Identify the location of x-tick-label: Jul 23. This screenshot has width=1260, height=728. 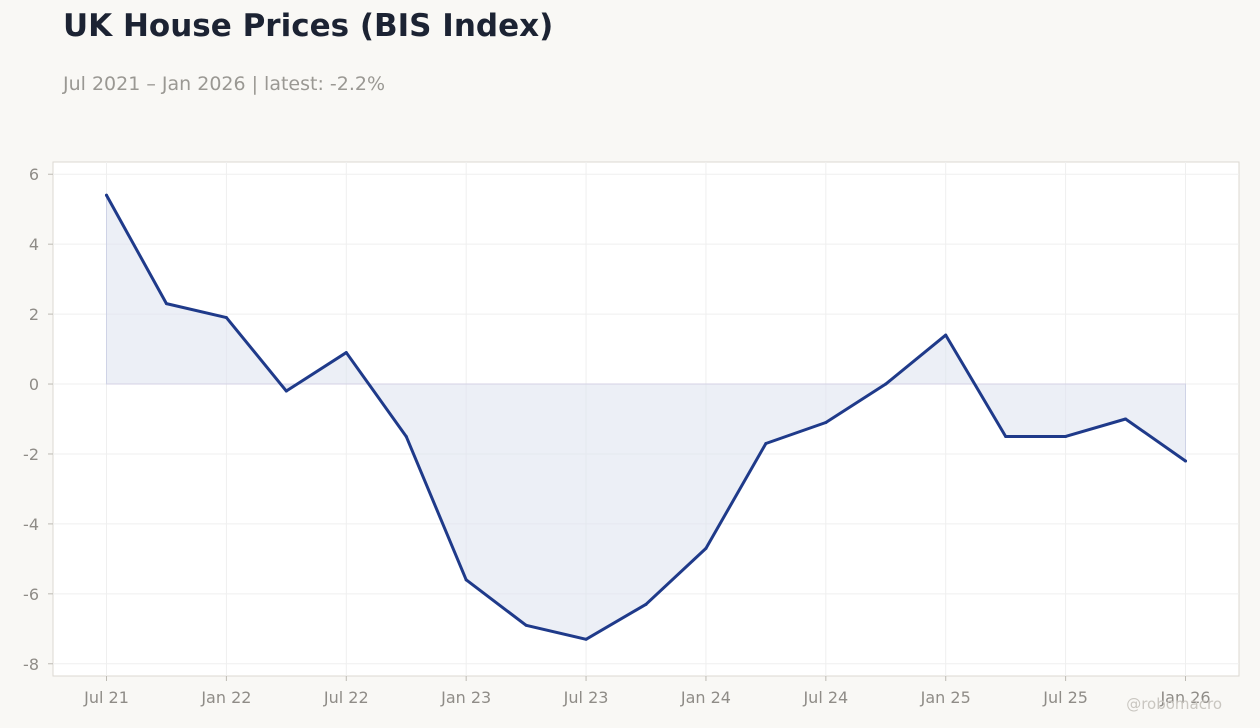
(586, 697).